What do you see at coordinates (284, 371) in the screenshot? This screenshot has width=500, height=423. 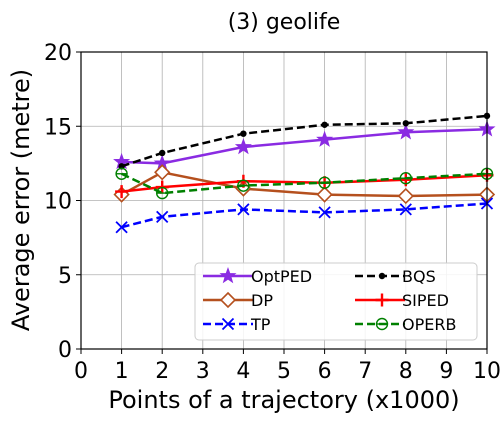 I see `x-tick-label: 5` at bounding box center [284, 371].